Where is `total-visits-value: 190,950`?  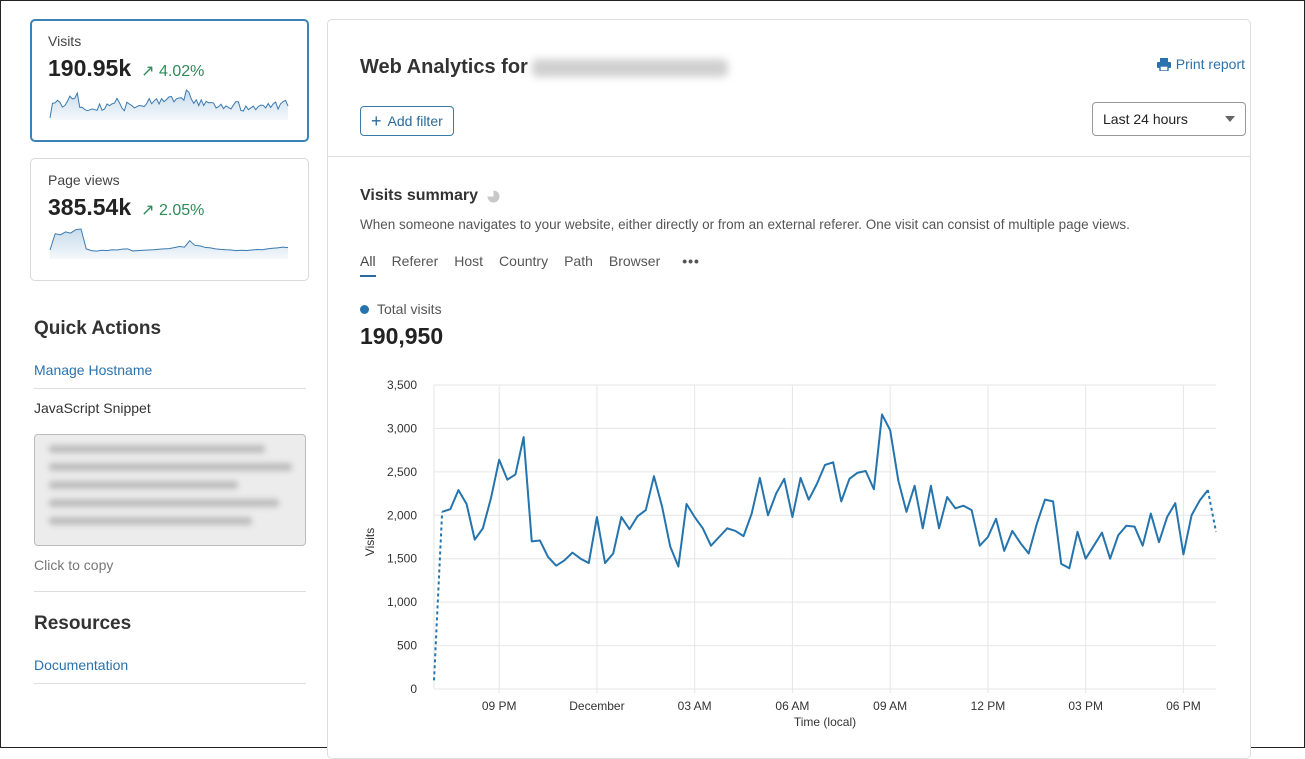
total-visits-value: 190,950 is located at coordinates (402, 336).